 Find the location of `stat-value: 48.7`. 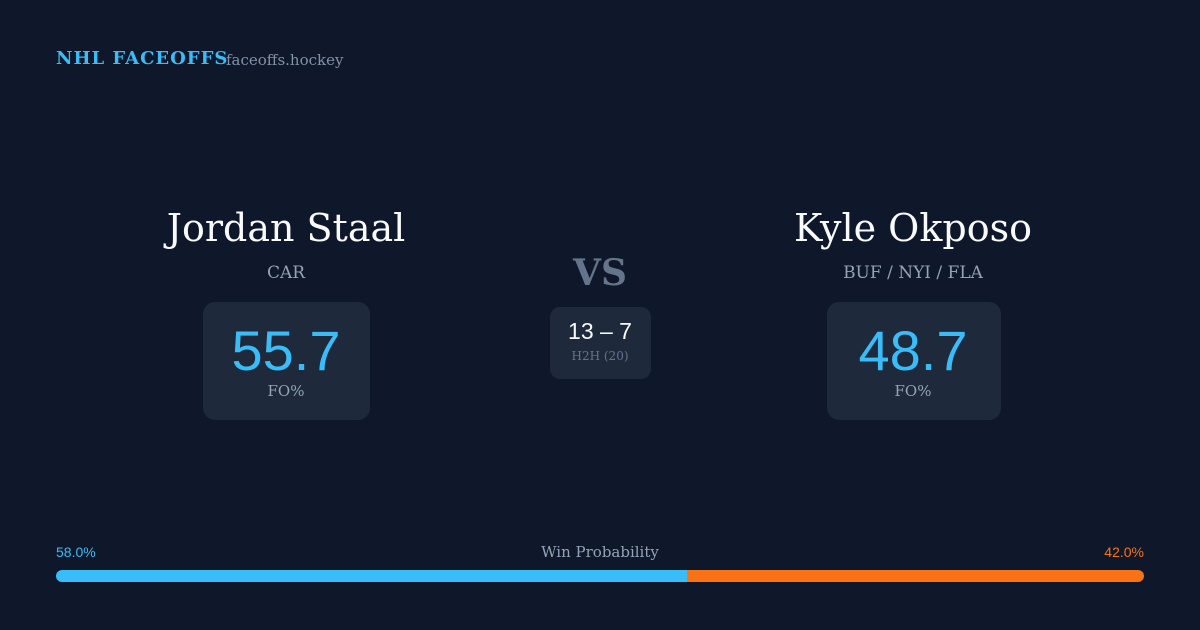

stat-value: 48.7 is located at coordinates (913, 350).